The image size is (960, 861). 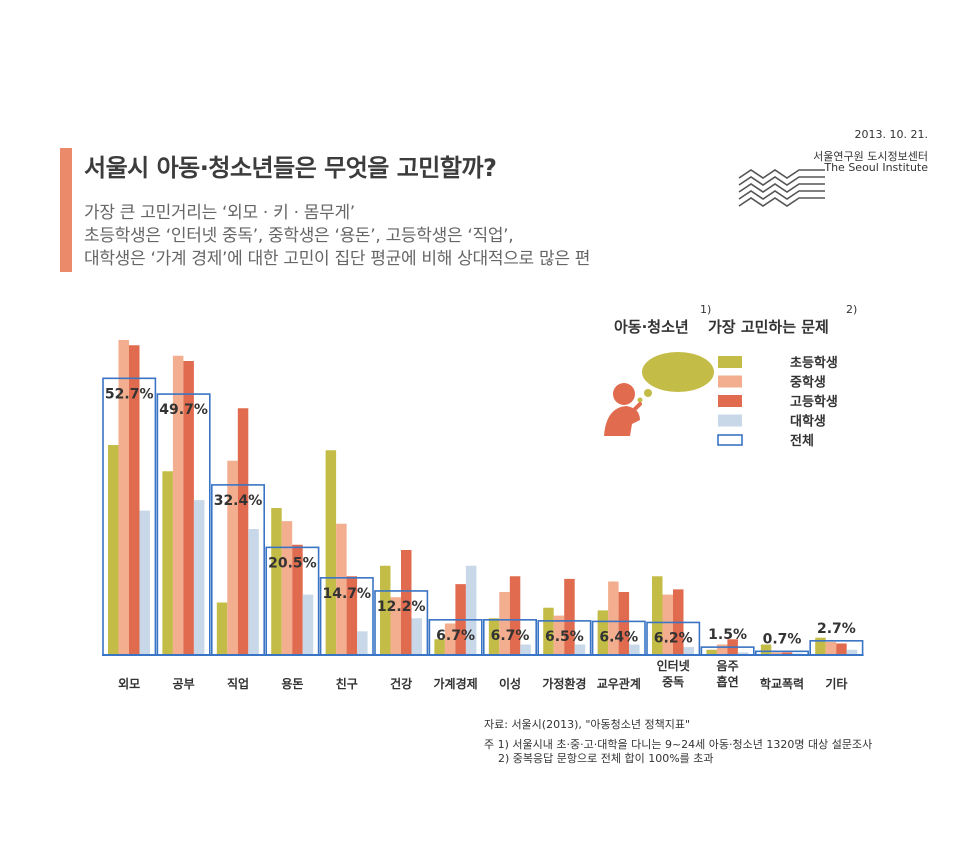 I want to click on total-label-10: 6.4%, so click(x=618, y=637).